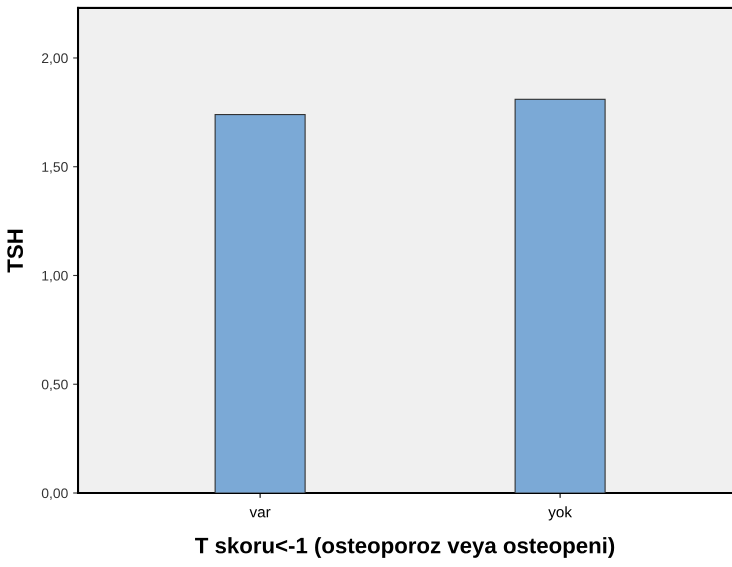 This screenshot has width=732, height=567. What do you see at coordinates (55, 276) in the screenshot?
I see `y-tick-label: 1,00` at bounding box center [55, 276].